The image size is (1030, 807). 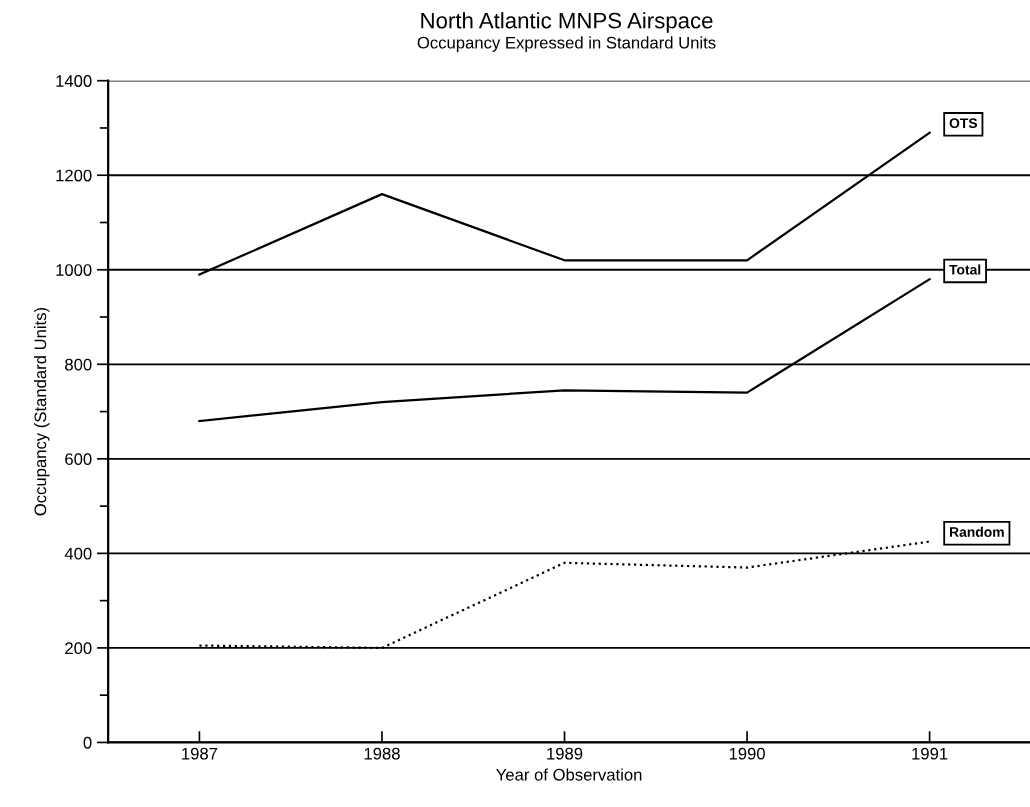 What do you see at coordinates (965, 269) in the screenshot?
I see `series-label: Total` at bounding box center [965, 269].